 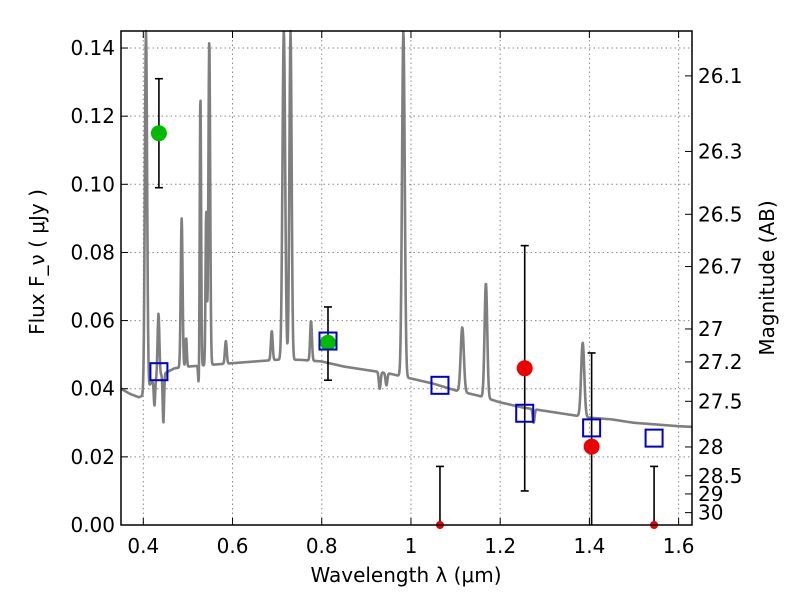 I want to click on magnitude-tick-label: 28.5, so click(x=720, y=476).